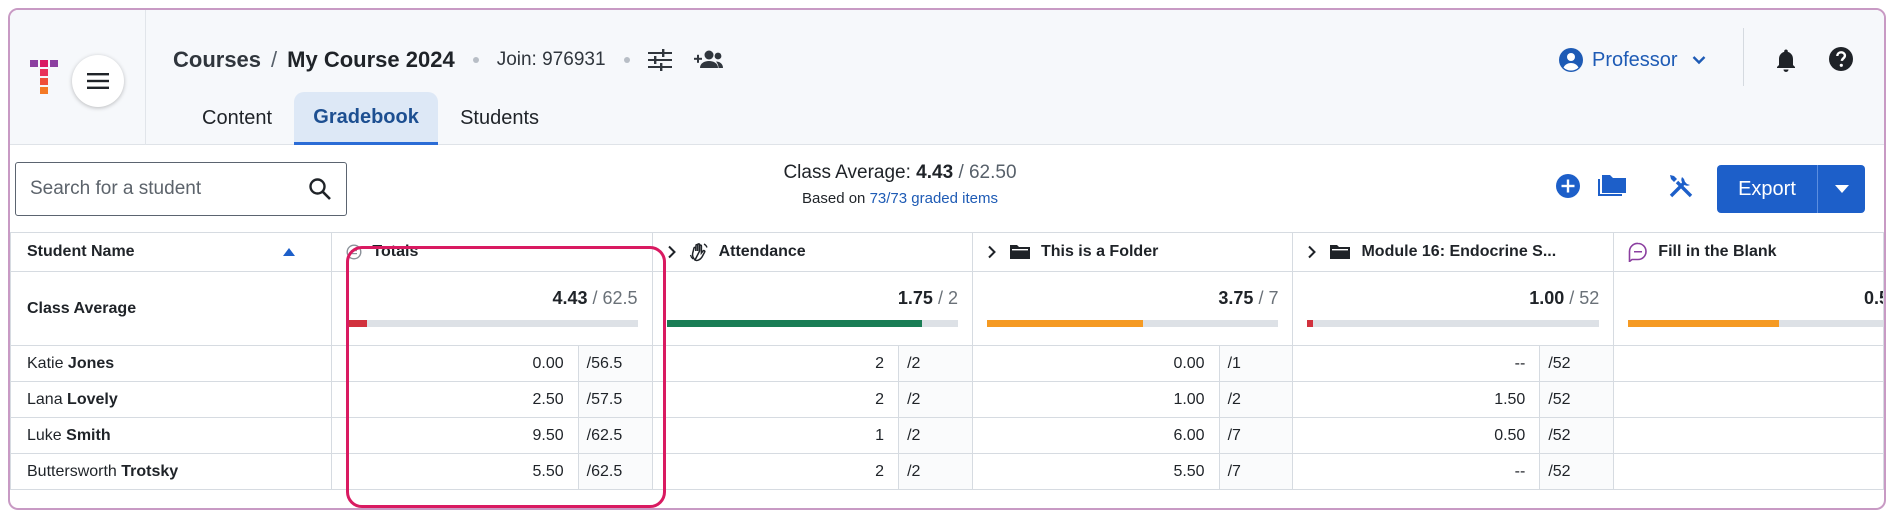 The height and width of the screenshot is (518, 1894). Describe the element at coordinates (947, 399) in the screenshot. I see `student-row: Lana Lovely 2.50/57.5 2/2 1.00/2 1.50/52` at that location.